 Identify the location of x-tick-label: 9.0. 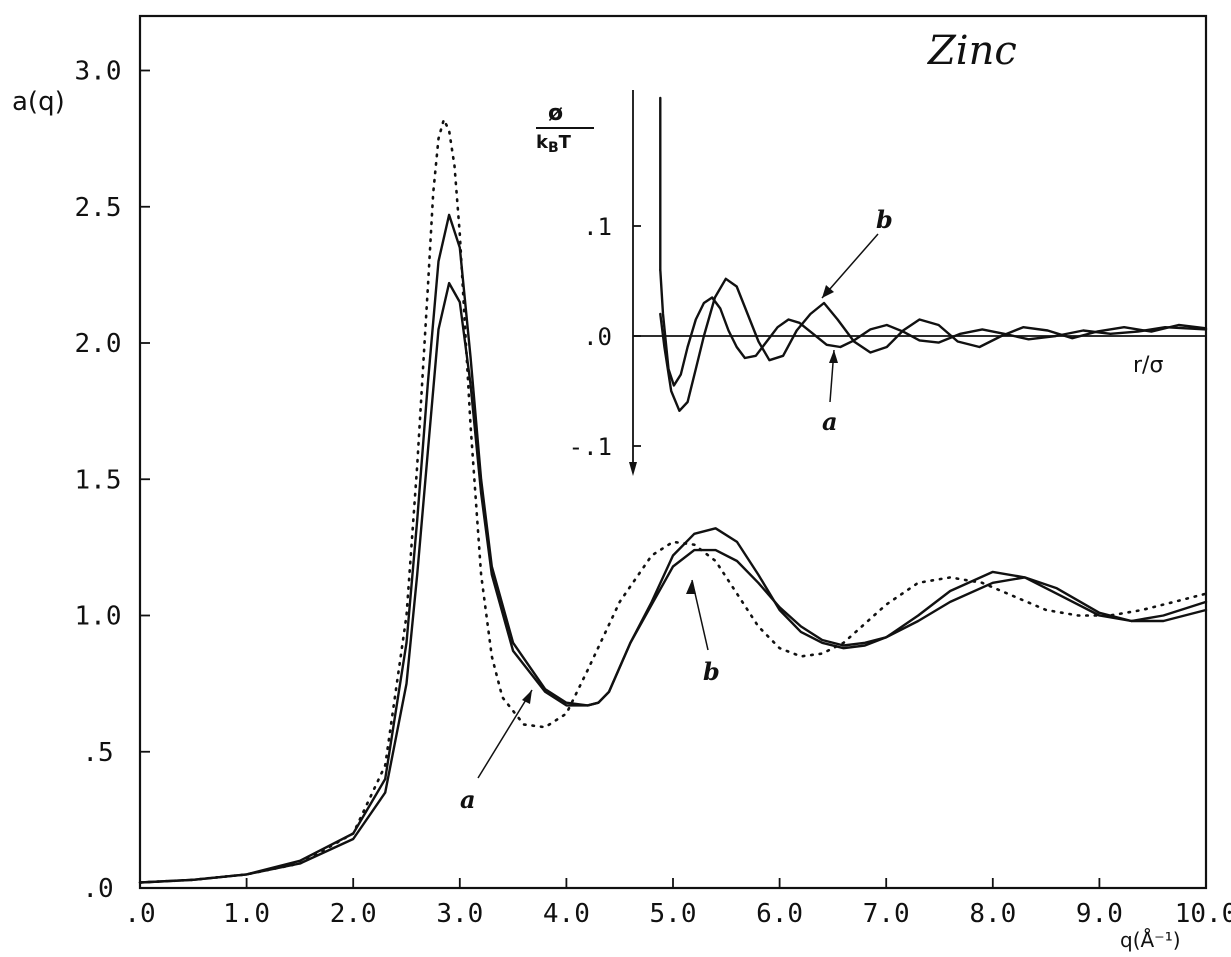
(1099, 914).